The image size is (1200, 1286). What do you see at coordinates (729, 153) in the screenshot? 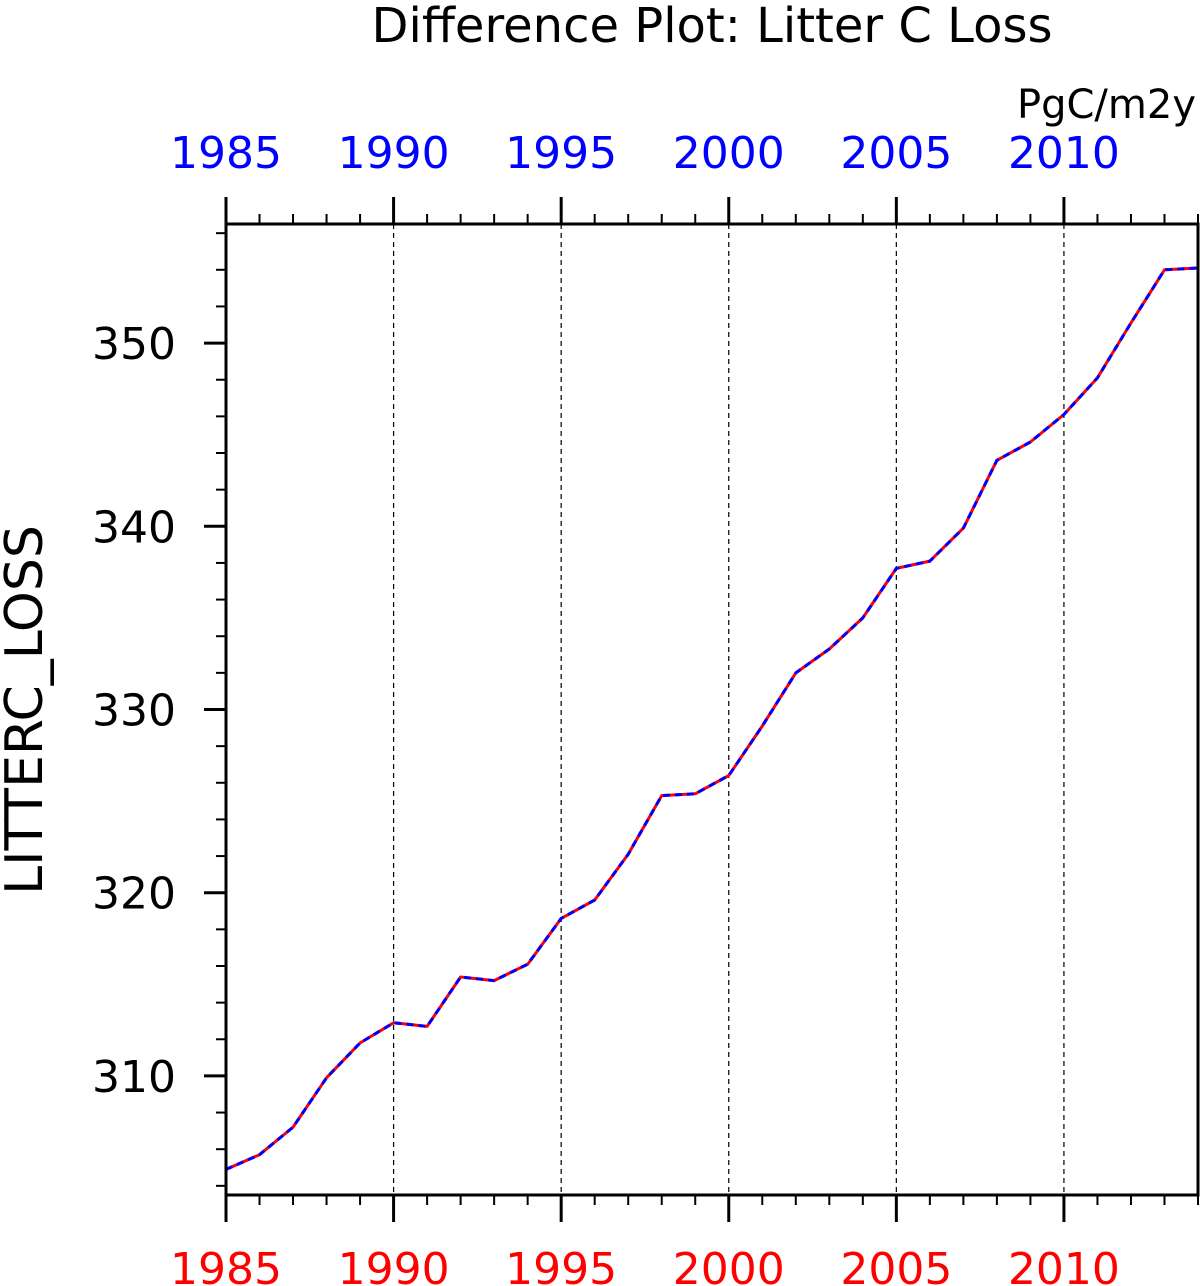
I see `x-tick-label-top: 2000` at bounding box center [729, 153].